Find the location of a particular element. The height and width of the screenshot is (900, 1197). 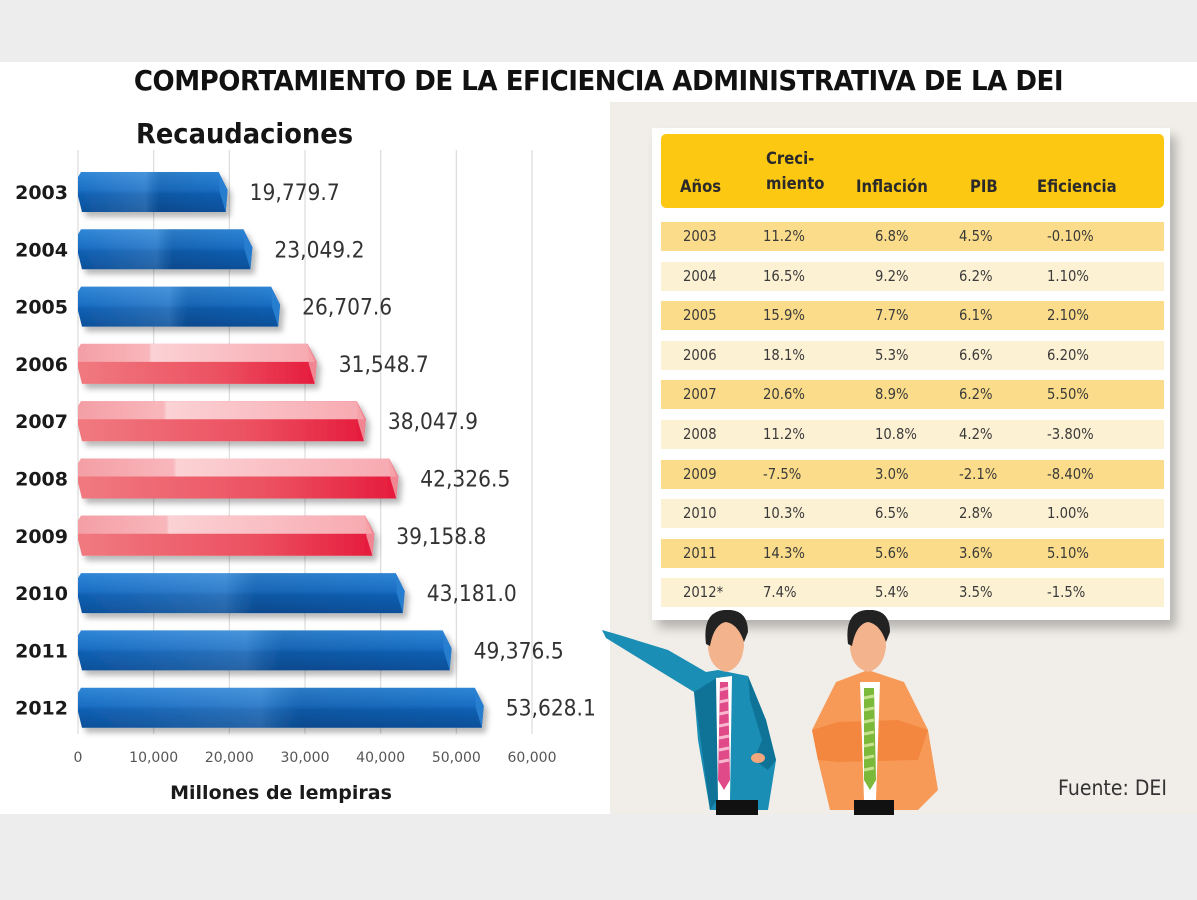

table-row: 2008 11.2% 10.8% 4.2% -3.80% is located at coordinates (912, 434).